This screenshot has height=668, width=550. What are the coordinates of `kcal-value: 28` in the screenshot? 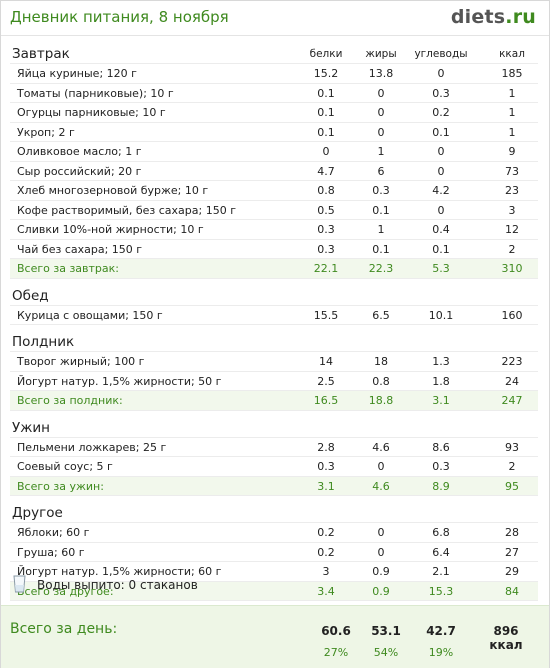 It's located at (512, 532).